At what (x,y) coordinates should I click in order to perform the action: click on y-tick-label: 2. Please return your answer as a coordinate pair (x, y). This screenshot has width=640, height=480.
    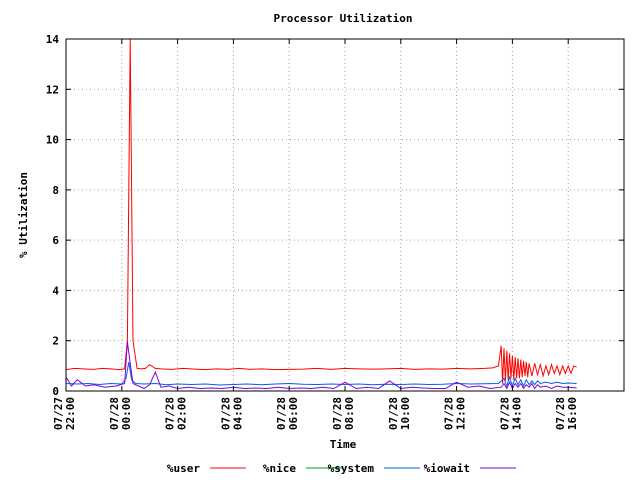
    Looking at the image, I should click on (55, 341).